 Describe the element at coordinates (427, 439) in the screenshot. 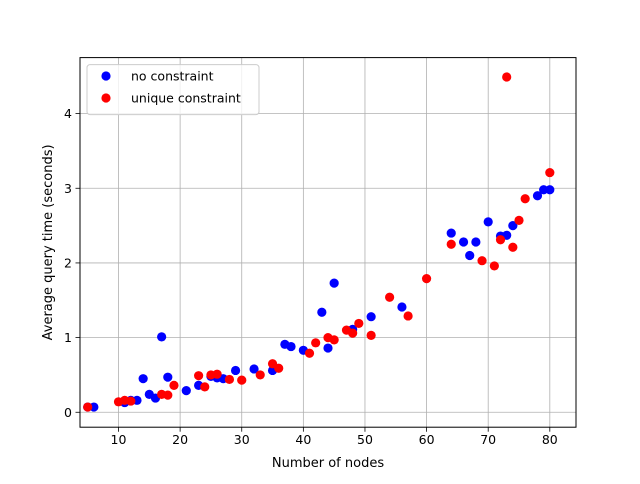

I see `x-tick-label: 60` at that location.